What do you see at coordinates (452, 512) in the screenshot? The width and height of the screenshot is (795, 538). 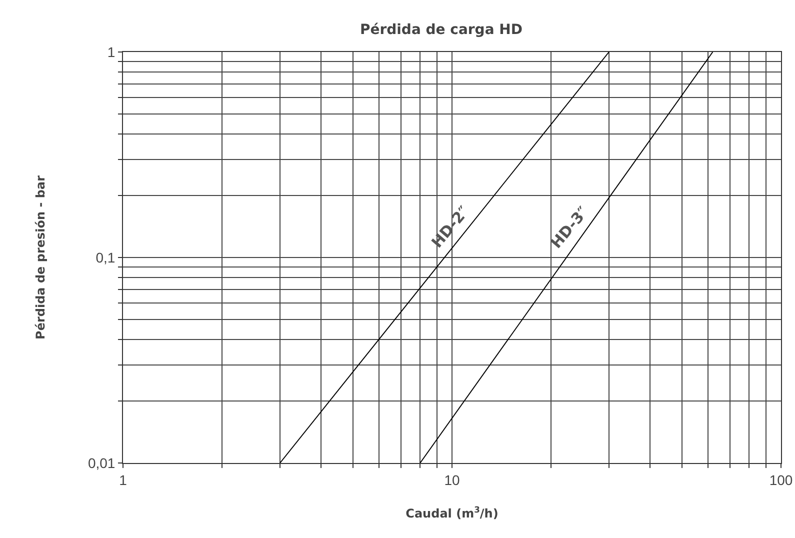 I see `x-axis-title: Caudal (m$^{3}$/h)` at bounding box center [452, 512].